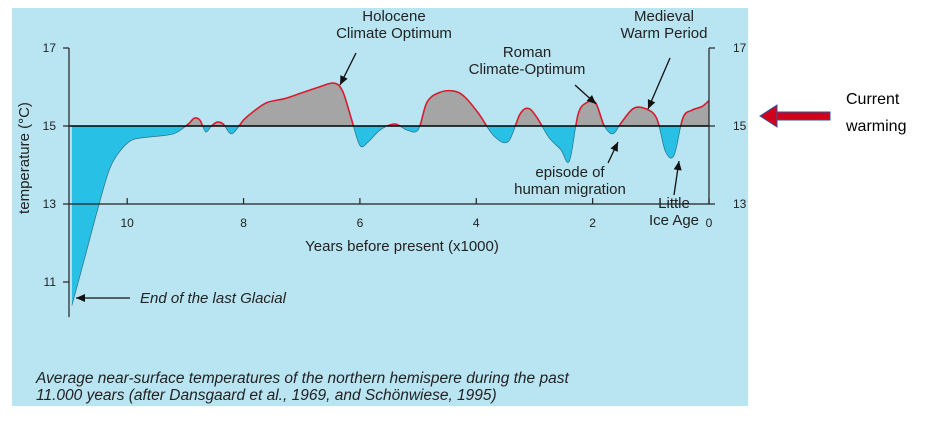 The image size is (936, 424). What do you see at coordinates (664, 16) in the screenshot?
I see `annotation-medieval-warm-period-line-1: Medieval` at bounding box center [664, 16].